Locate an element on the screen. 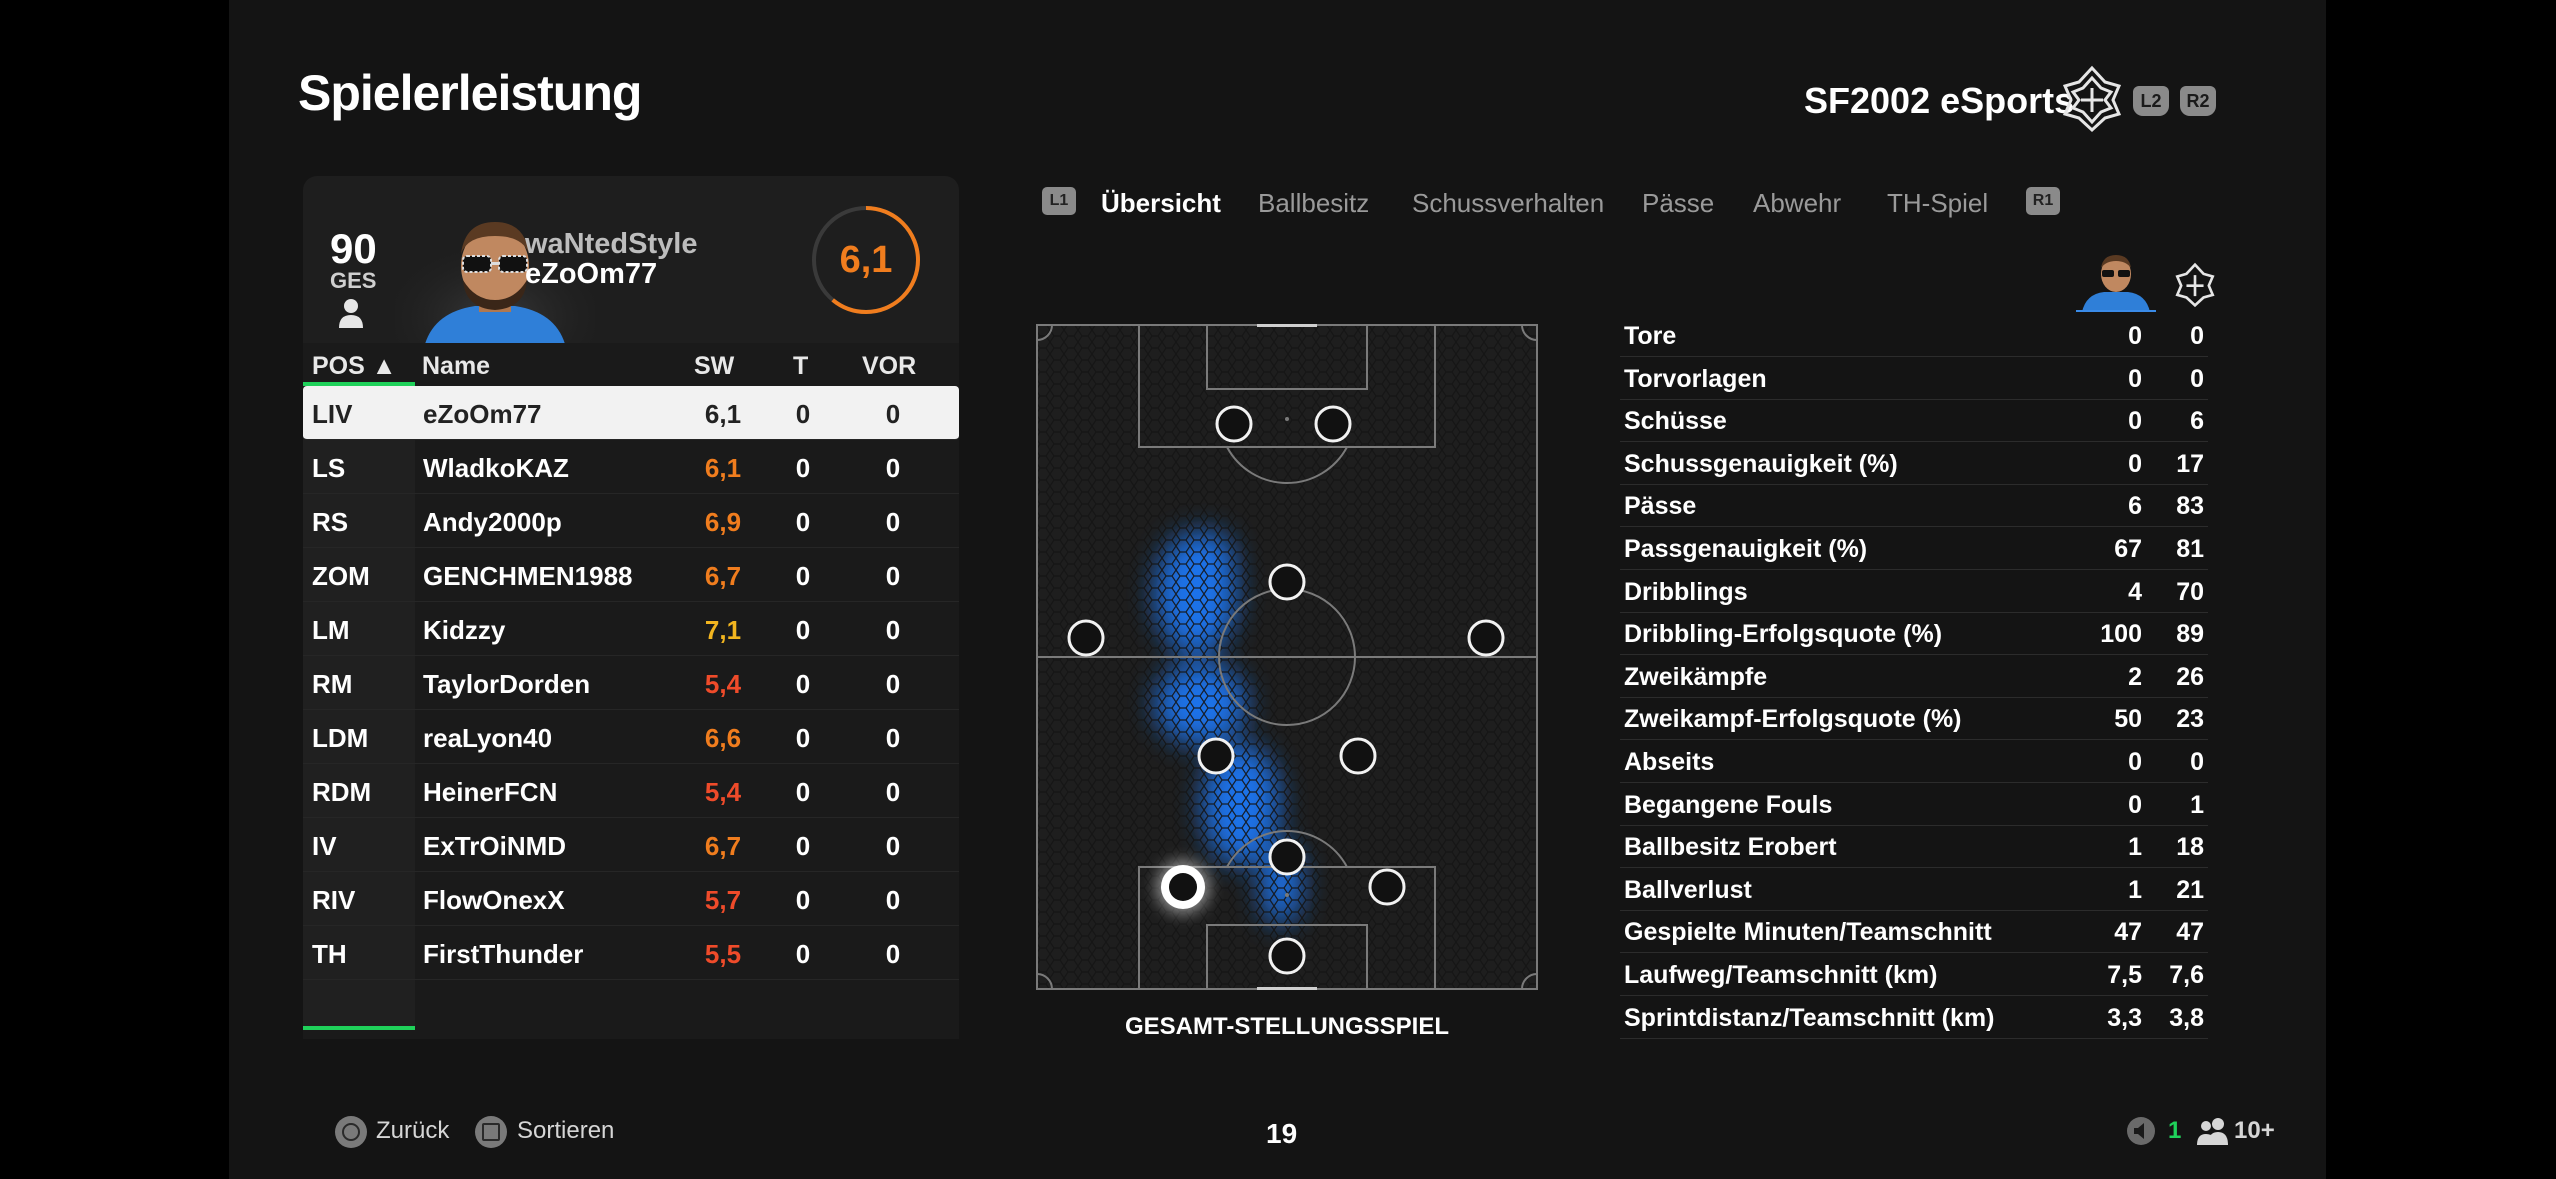  table-row: LS WladkoKAZ 6,1 0 0 is located at coordinates (631, 467).